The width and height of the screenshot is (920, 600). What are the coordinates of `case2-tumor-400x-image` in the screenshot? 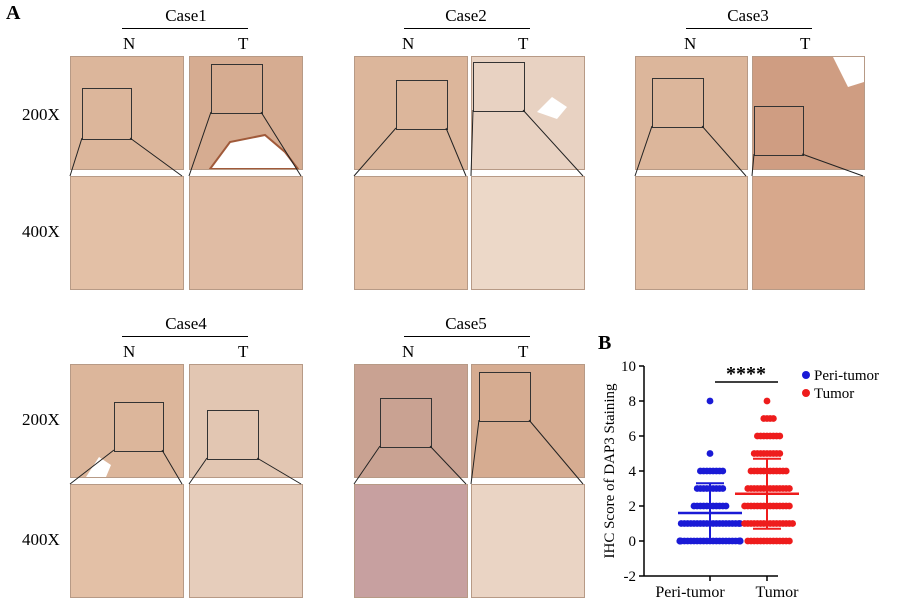 It's located at (528, 233).